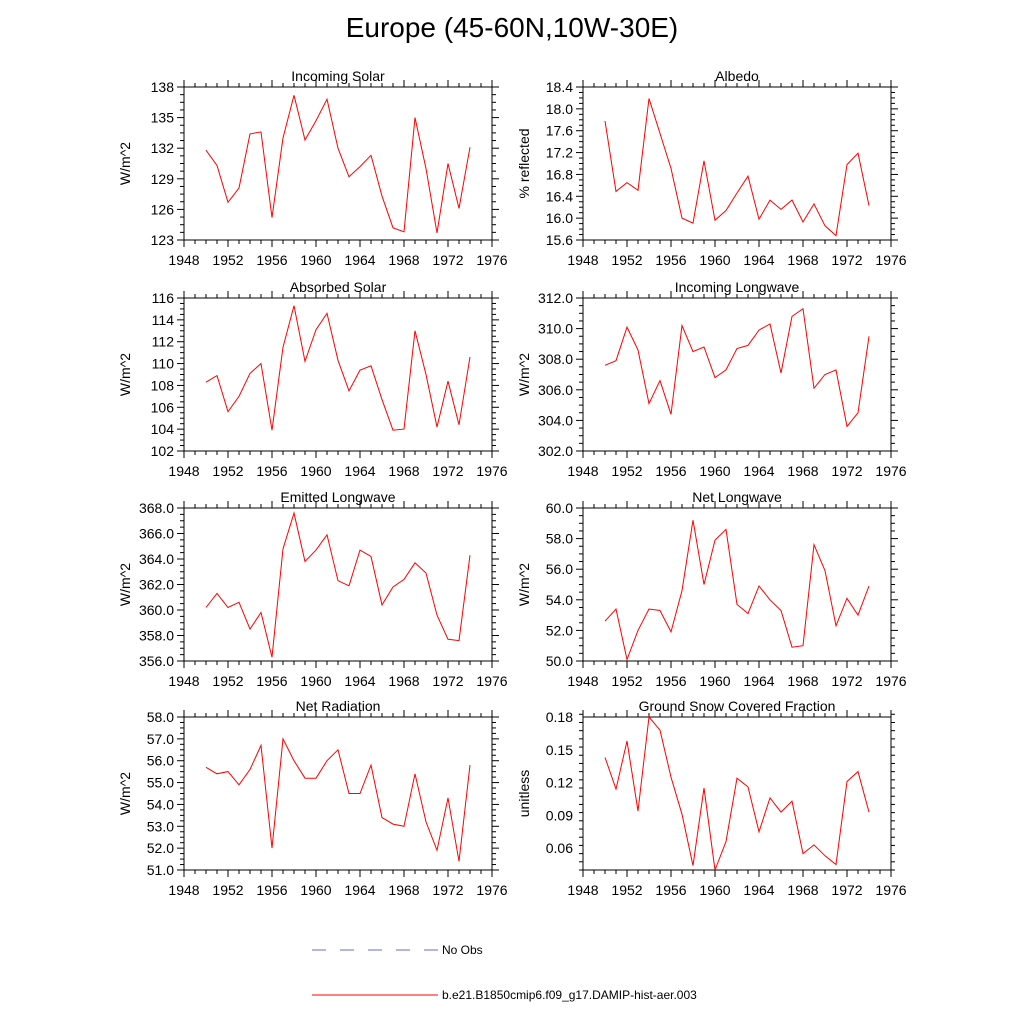  I want to click on y-tick-label: 58.0, so click(559, 539).